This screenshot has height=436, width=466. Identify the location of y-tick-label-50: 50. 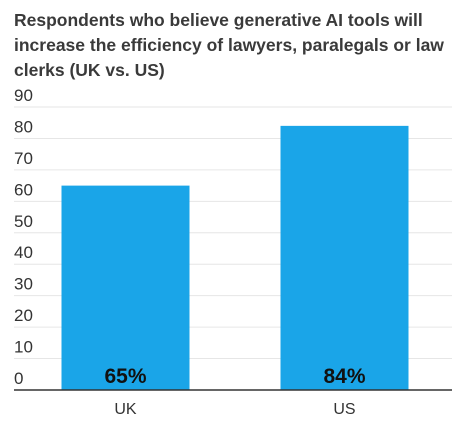
(23, 221).